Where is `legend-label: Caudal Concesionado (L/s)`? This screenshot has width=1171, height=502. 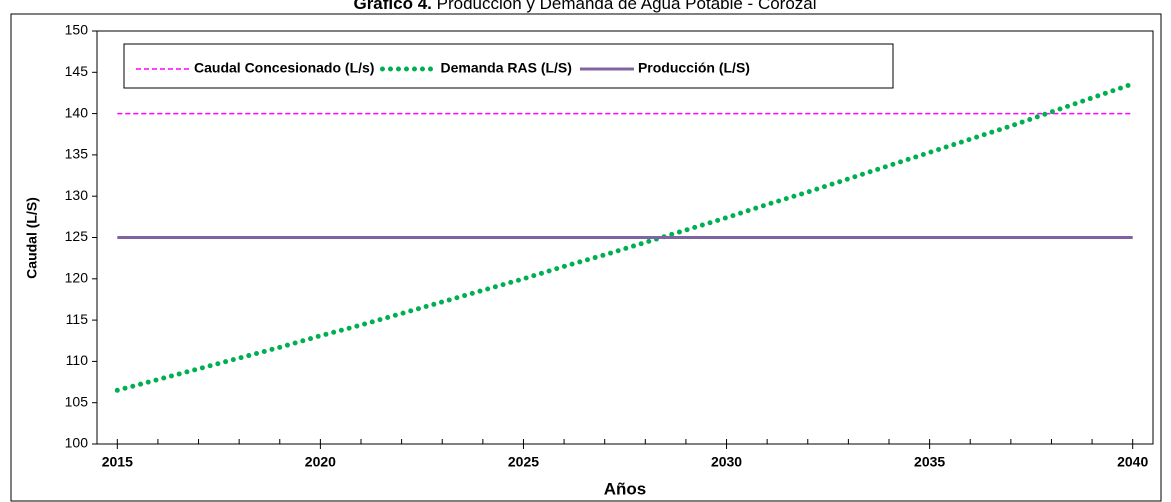
legend-label: Caudal Concesionado (L/s) is located at coordinates (284, 68).